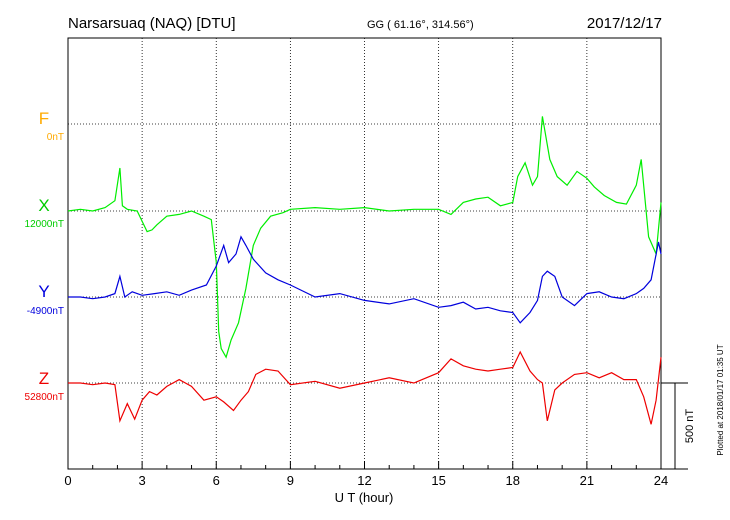 The height and width of the screenshot is (520, 730). What do you see at coordinates (216, 480) in the screenshot?
I see `x-tick-label: 6` at bounding box center [216, 480].